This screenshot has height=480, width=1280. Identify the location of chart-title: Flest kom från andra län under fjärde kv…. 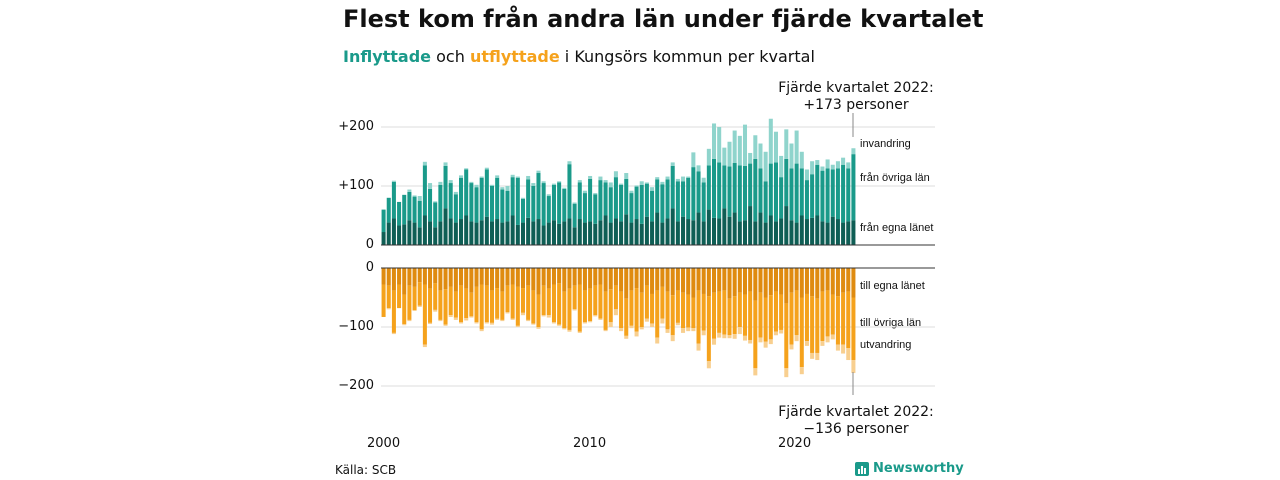
(663, 19).